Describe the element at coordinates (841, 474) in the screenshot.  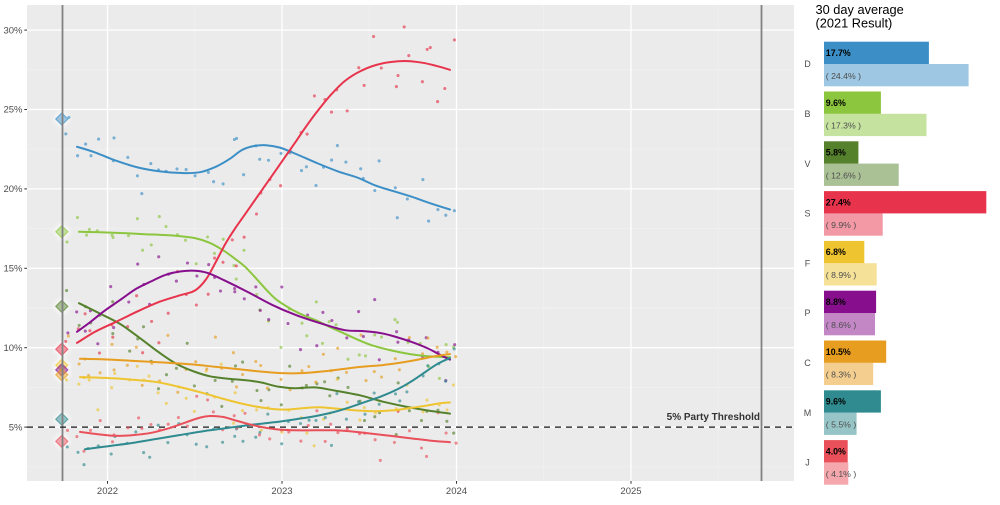
I see `svg-text: ( 4.1% )` at that location.